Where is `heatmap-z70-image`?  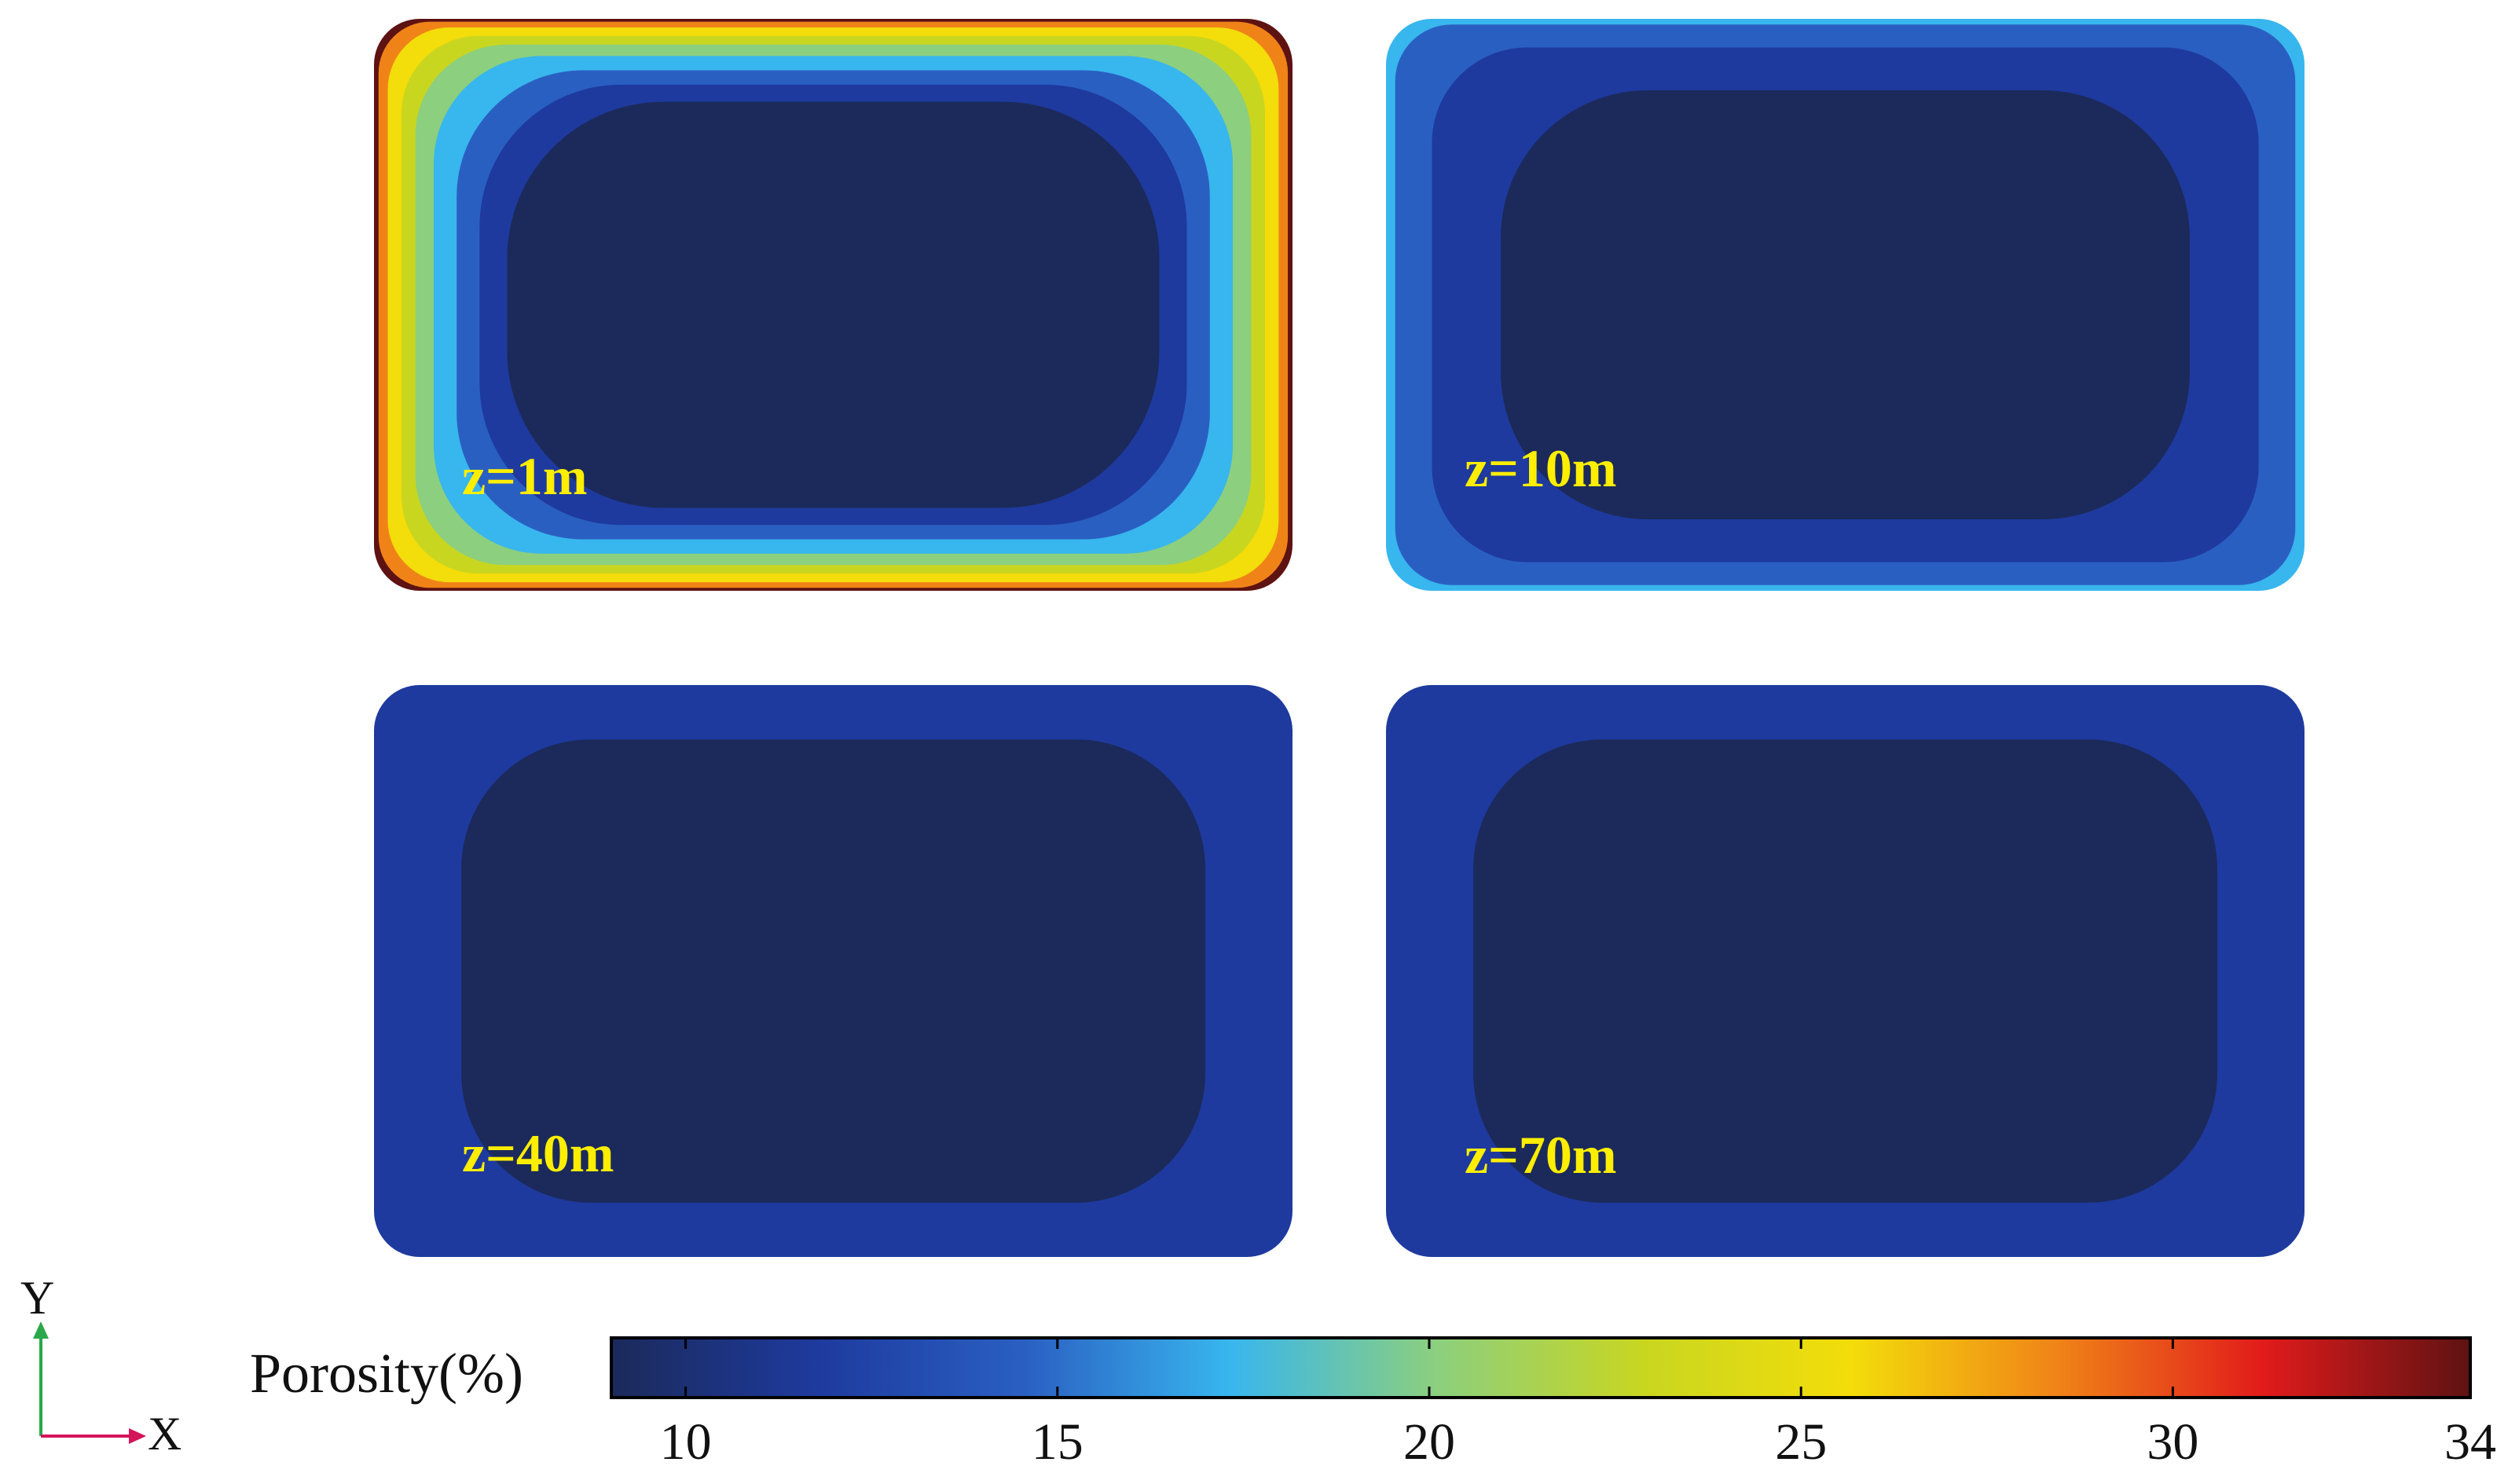 heatmap-z70-image is located at coordinates (1845, 971).